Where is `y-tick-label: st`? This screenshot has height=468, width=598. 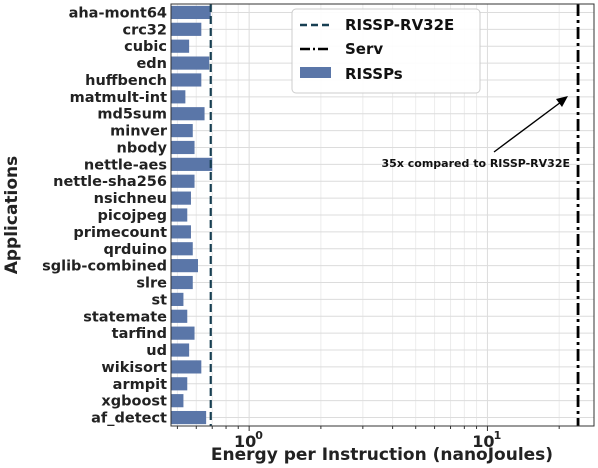
y-tick-label: st is located at coordinates (159, 300).